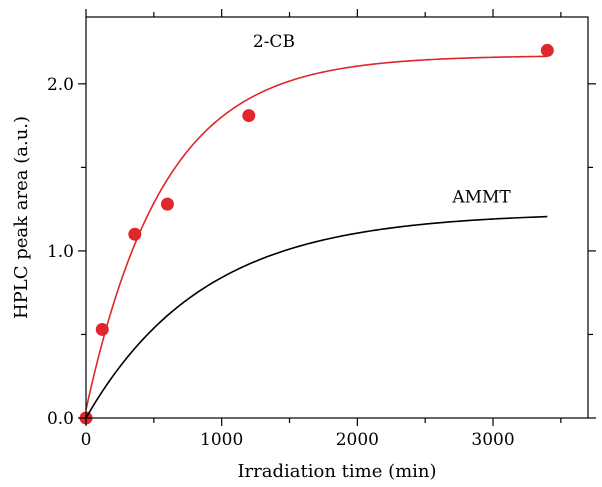 The height and width of the screenshot is (487, 602). Describe the element at coordinates (21, 217) in the screenshot. I see `y-axis-title: HPLC peak area (a.u.)` at that location.